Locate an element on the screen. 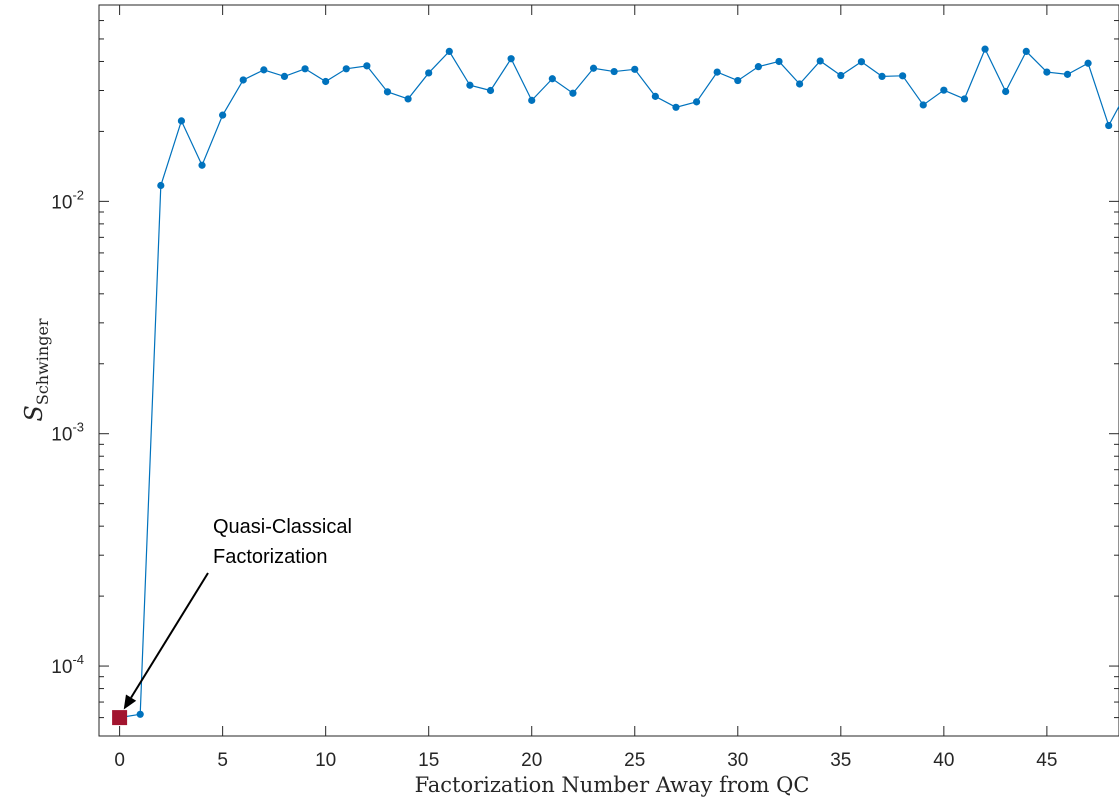 This screenshot has height=801, width=1119. y-tick-label: 10⁻³ is located at coordinates (67, 433).